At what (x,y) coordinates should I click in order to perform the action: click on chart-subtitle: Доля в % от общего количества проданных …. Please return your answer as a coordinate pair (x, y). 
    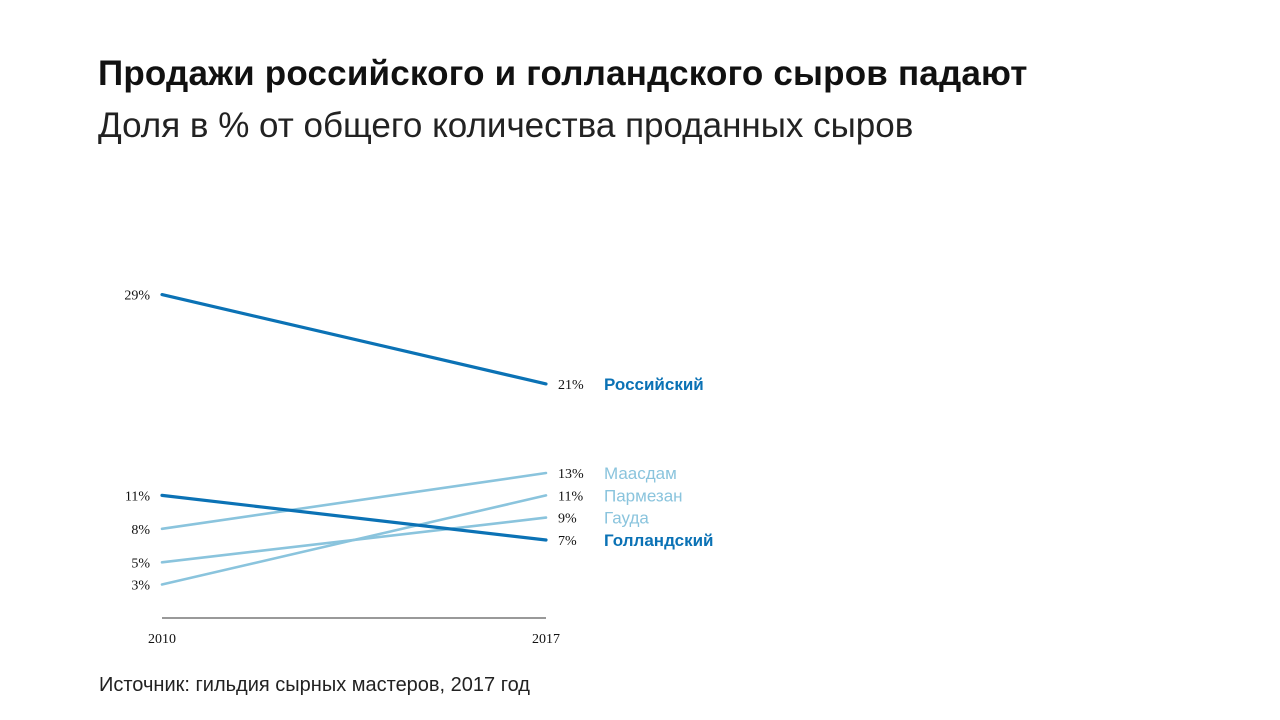
    Looking at the image, I should click on (506, 125).